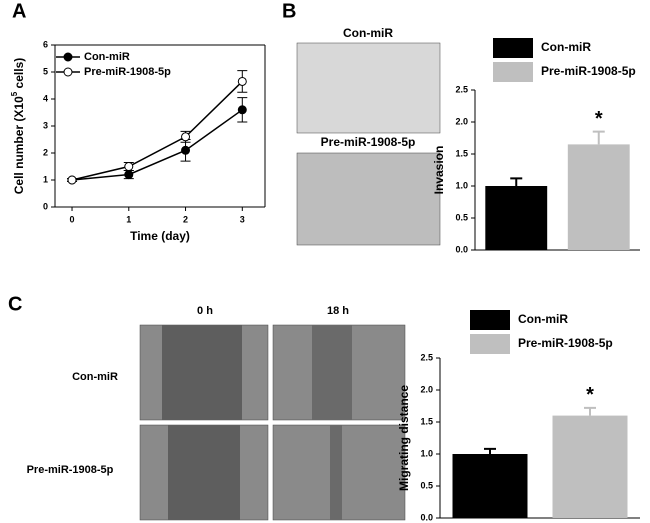  What do you see at coordinates (128, 219) in the screenshot?
I see `x-tick-label: 1` at bounding box center [128, 219].